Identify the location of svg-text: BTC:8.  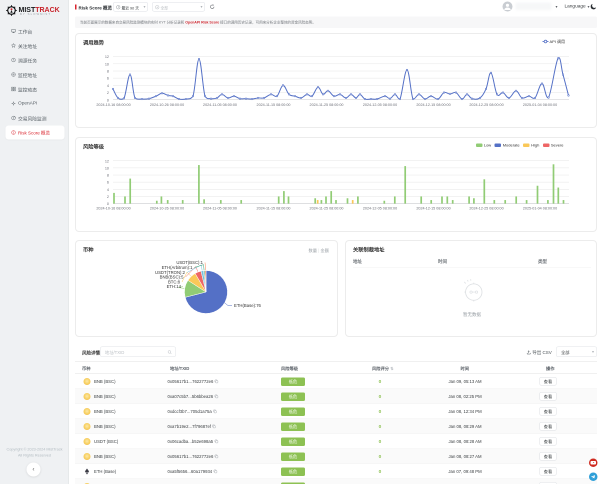
(174, 282).